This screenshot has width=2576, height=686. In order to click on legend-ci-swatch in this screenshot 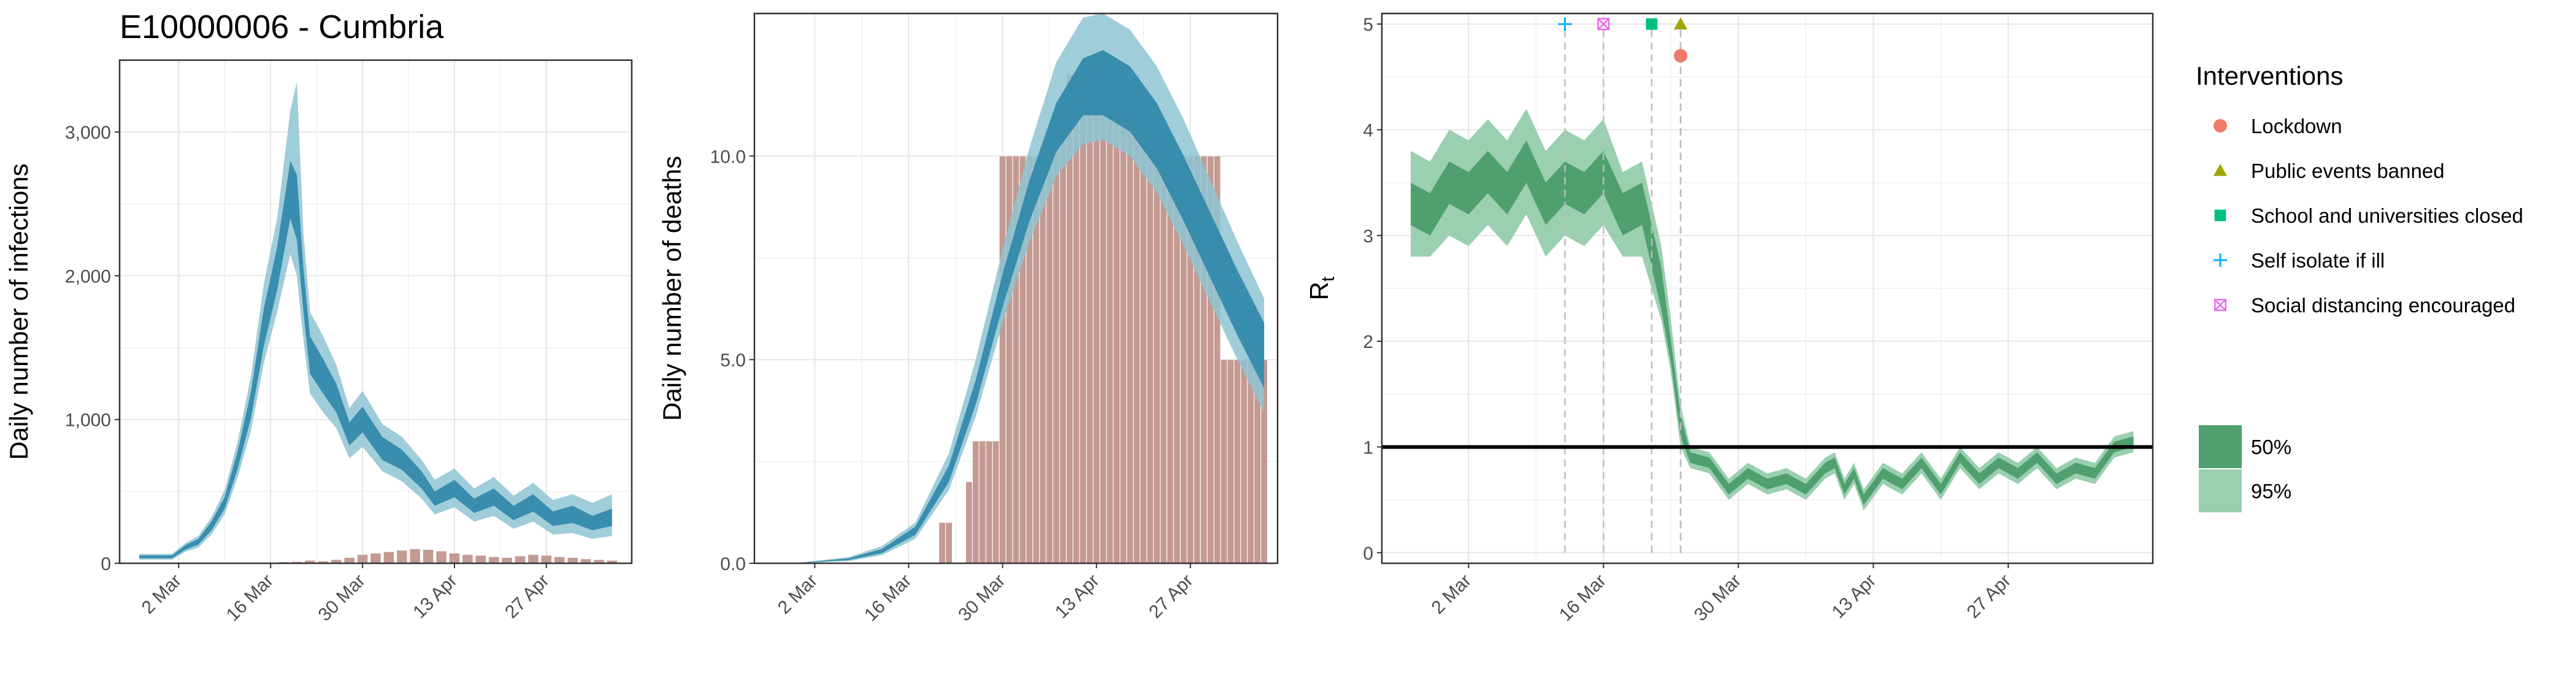, I will do `click(2220, 490)`.